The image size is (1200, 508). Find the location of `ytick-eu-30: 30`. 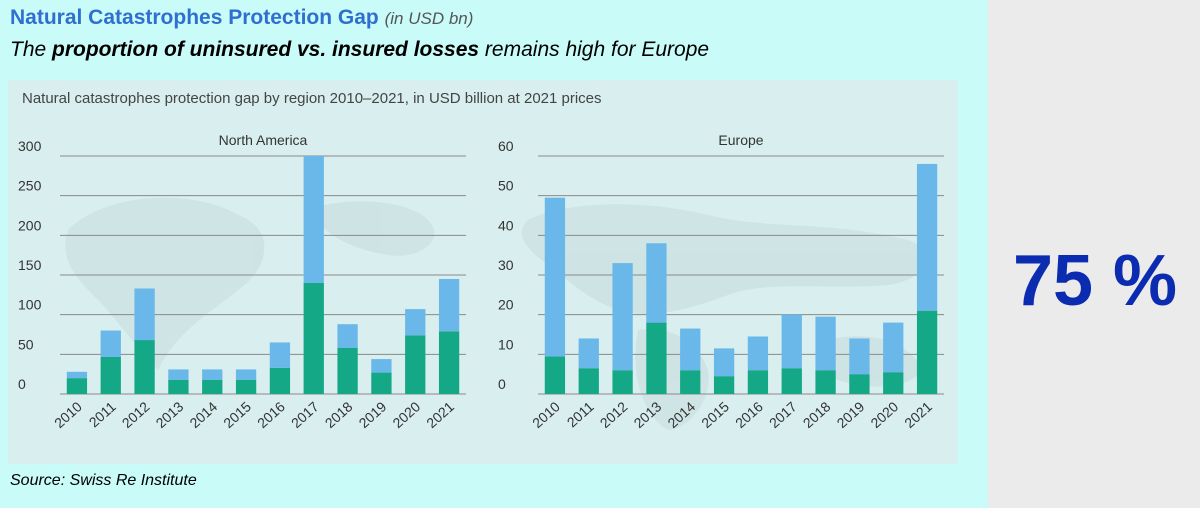

ytick-eu-30: 30 is located at coordinates (506, 265).